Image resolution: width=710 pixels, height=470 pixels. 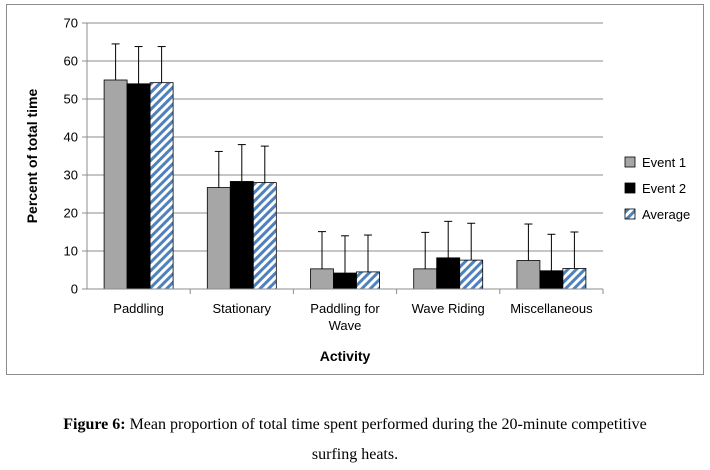 What do you see at coordinates (551, 308) in the screenshot?
I see `x-tick-label: Miscellaneous` at bounding box center [551, 308].